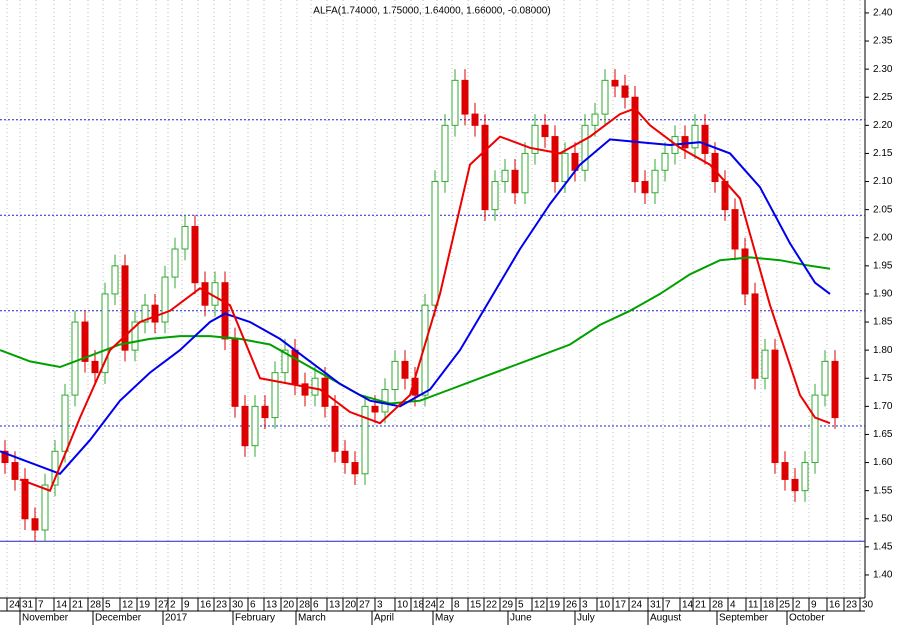 The height and width of the screenshot is (625, 903). I want to click on month-label: 2017, so click(176, 618).